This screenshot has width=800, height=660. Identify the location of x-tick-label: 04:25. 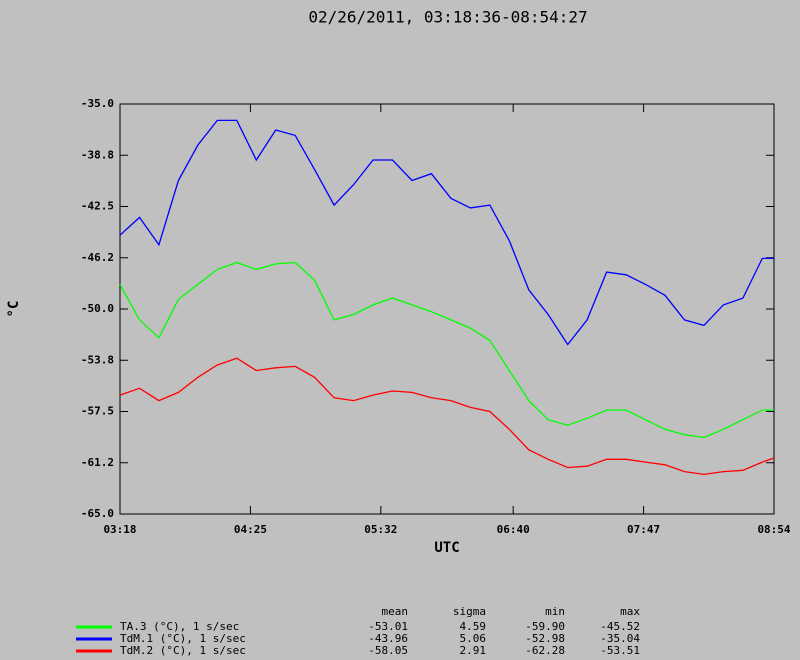
(250, 529).